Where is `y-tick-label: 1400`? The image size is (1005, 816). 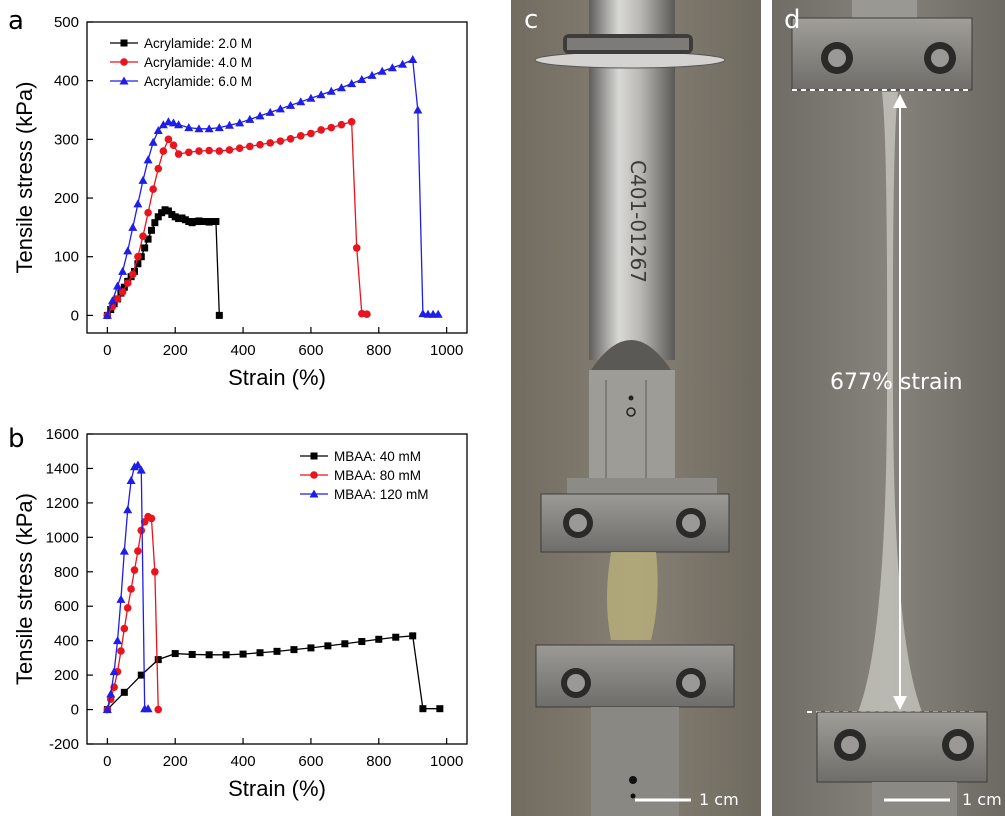
y-tick-label: 1400 is located at coordinates (62, 468).